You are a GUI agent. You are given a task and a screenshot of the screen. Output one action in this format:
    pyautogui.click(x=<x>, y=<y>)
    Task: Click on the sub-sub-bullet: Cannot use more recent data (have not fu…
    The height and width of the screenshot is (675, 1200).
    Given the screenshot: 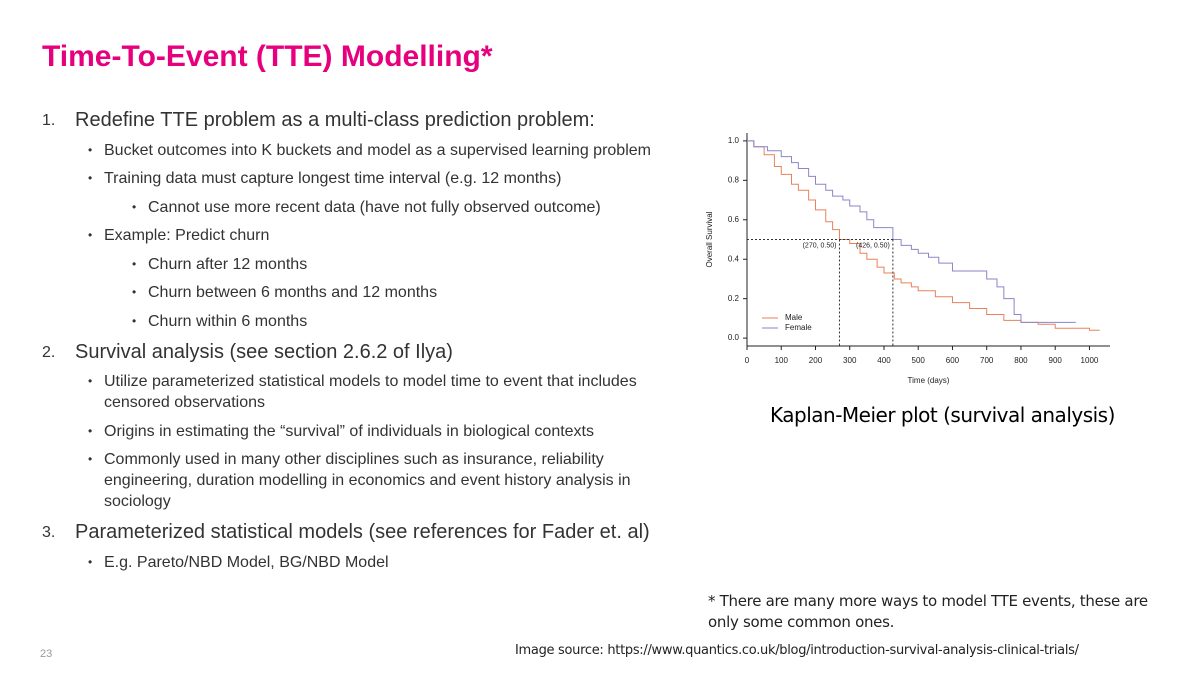 What is the action you would take?
    pyautogui.click(x=400, y=207)
    